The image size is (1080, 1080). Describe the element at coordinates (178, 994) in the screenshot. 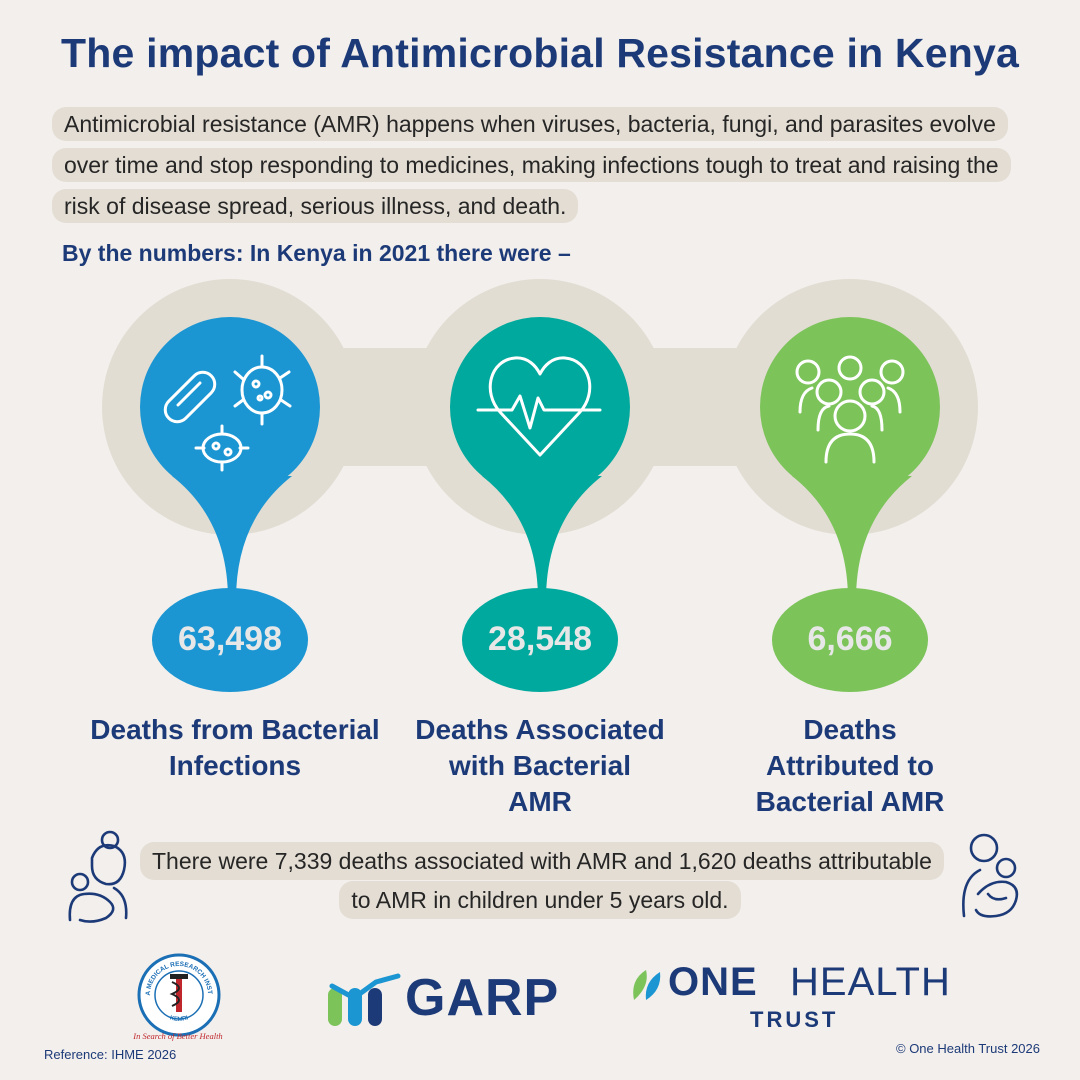

I see `kemri-logo: KENYA MEDICAL RESEARCH INSTITUTE KEMRI` at that location.